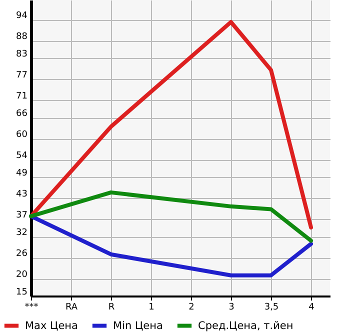 This screenshot has height=335, width=345. I want to click on x-tick-label: 2, so click(191, 307).